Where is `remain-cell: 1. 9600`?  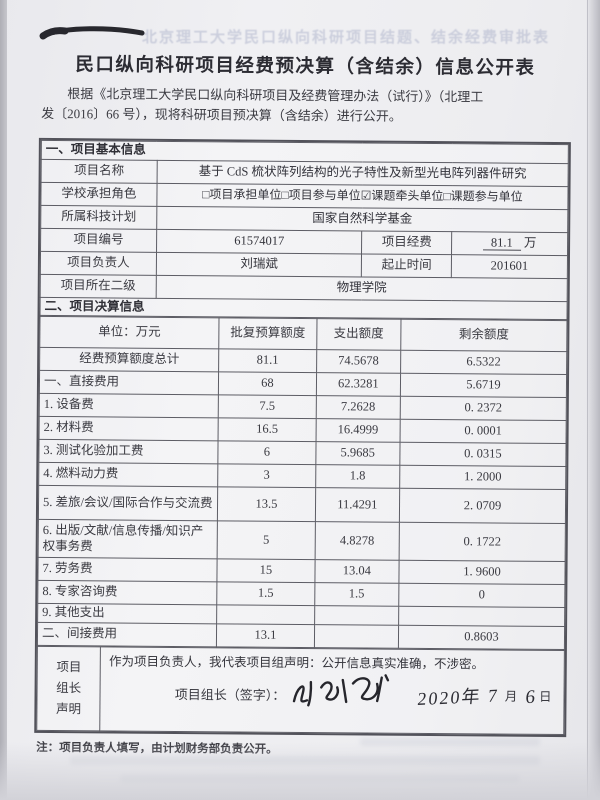
remain-cell: 1. 9600 is located at coordinates (482, 572).